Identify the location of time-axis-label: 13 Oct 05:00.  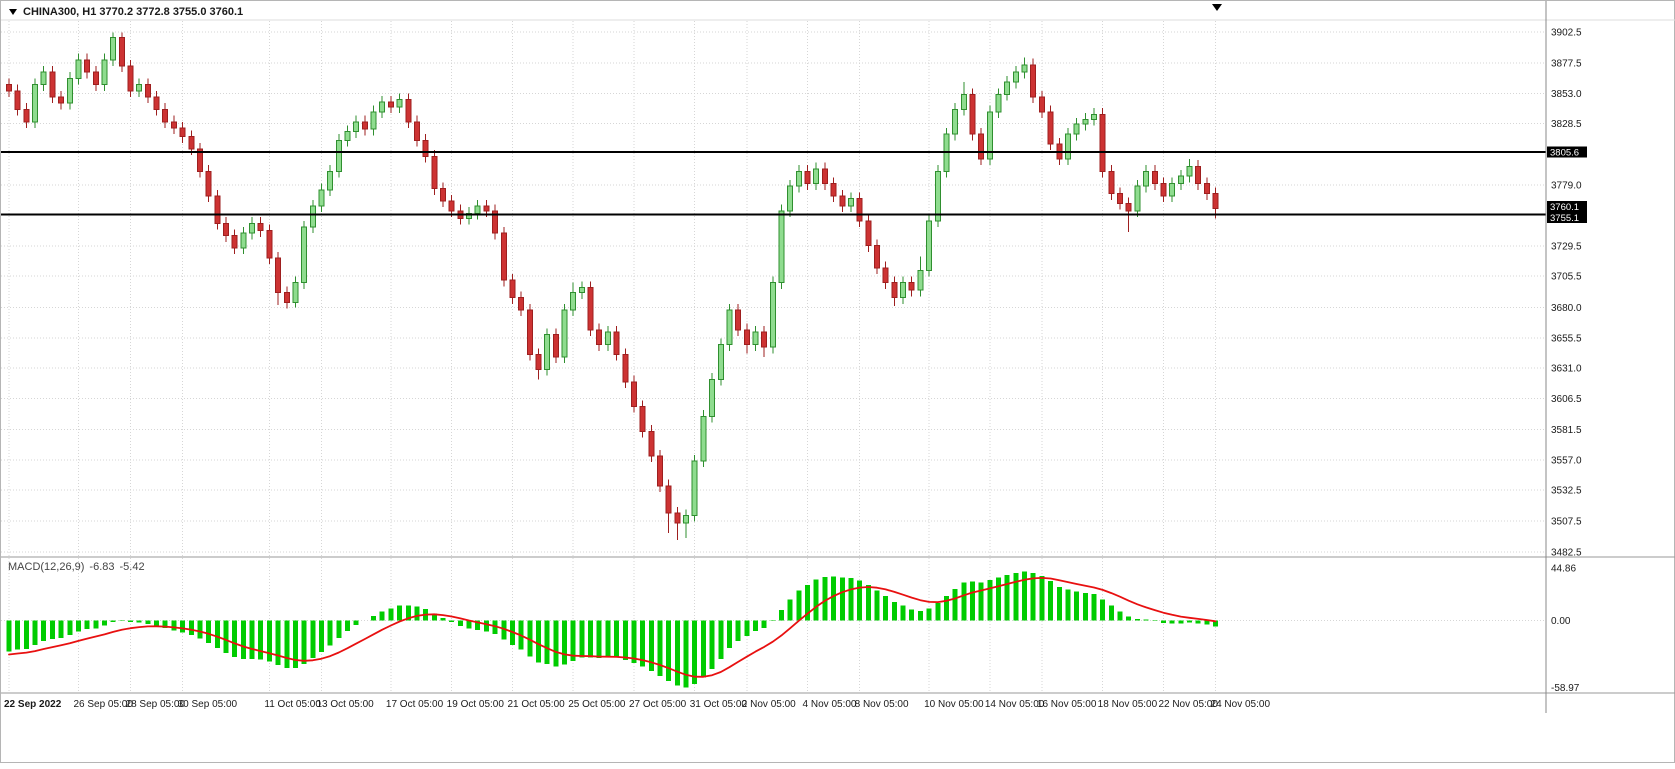
(345, 704).